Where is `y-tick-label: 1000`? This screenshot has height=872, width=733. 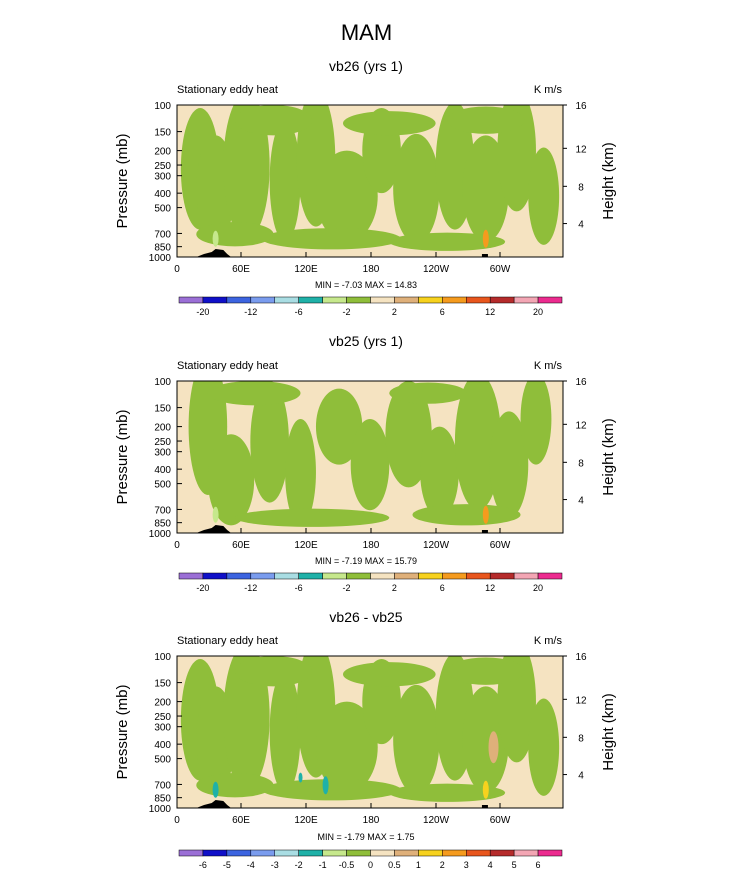
y-tick-label: 1000 is located at coordinates (160, 258).